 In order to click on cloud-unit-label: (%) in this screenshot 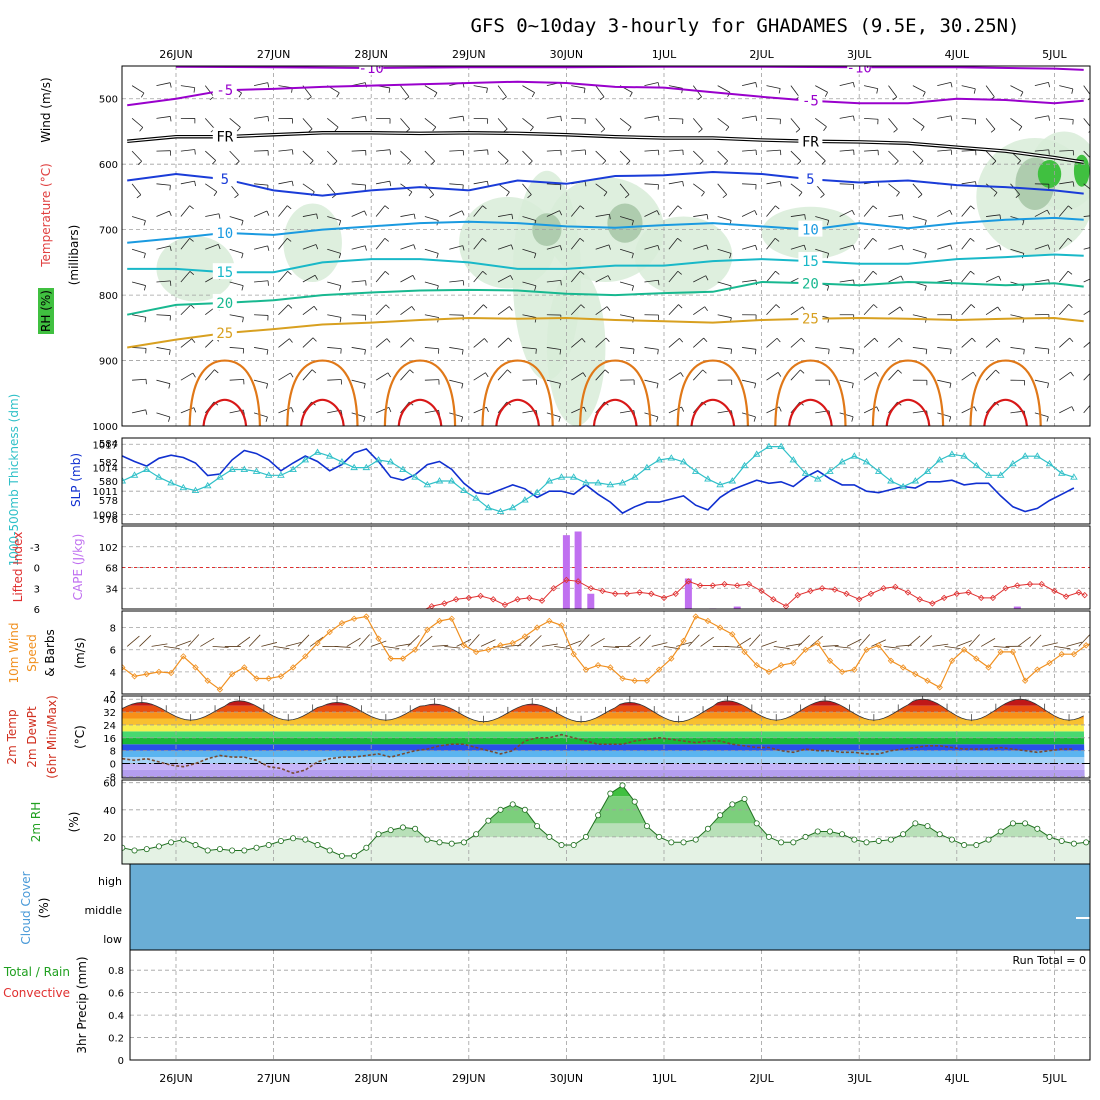, I will do `click(44, 908)`.